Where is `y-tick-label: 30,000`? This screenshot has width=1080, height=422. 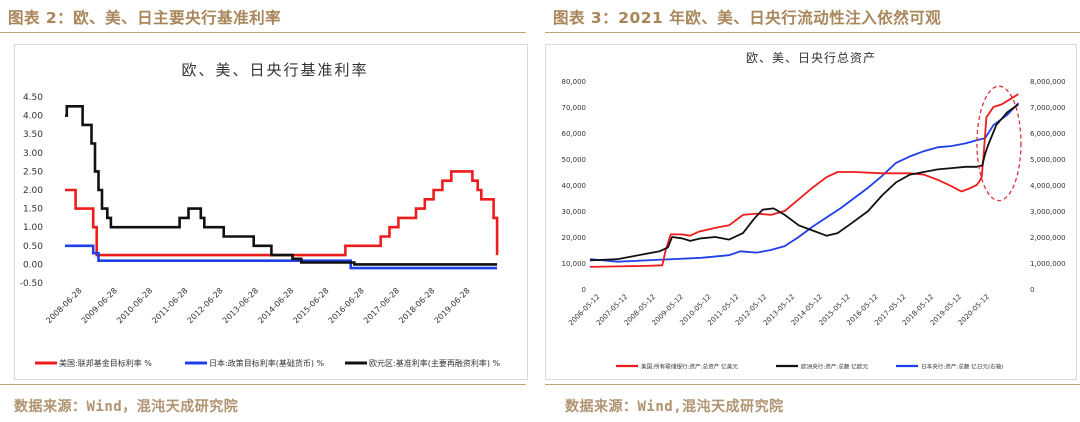 y-tick-label: 30,000 is located at coordinates (574, 212).